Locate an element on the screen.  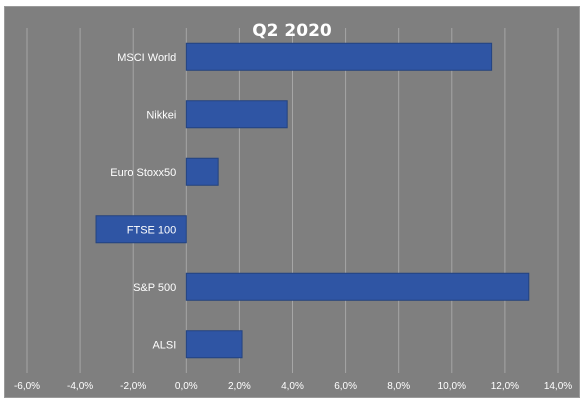
x-tick-label: 4,0% is located at coordinates (292, 386).